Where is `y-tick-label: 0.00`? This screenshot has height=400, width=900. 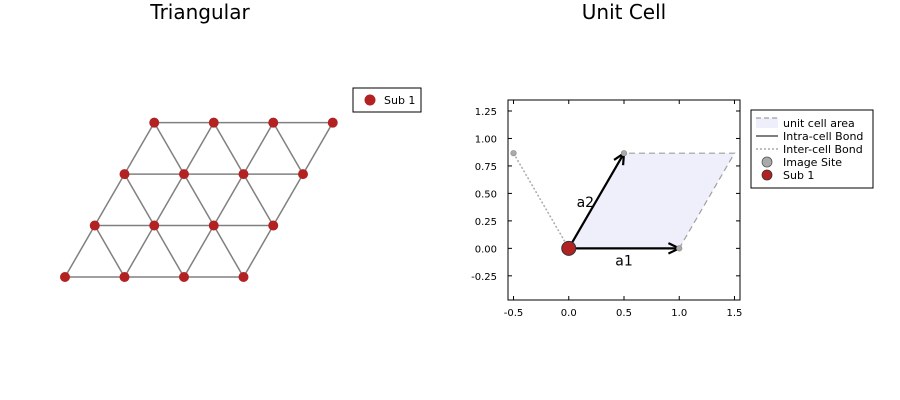 y-tick-label: 0.00 is located at coordinates (486, 249).